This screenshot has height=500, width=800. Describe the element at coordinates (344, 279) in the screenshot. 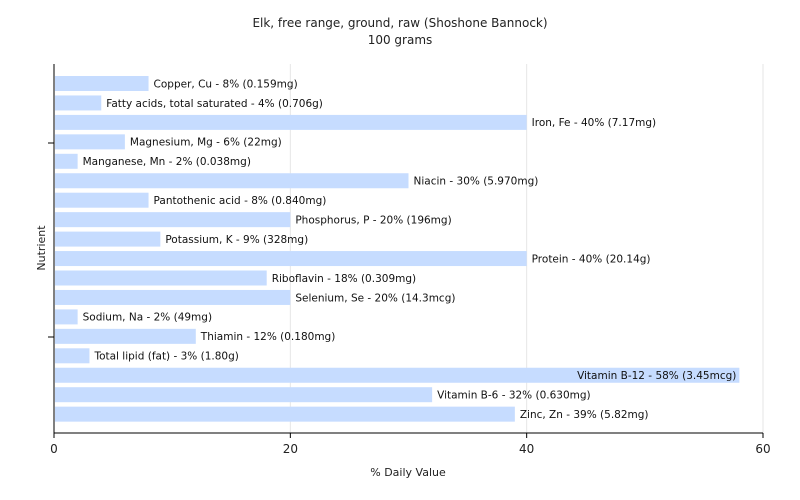

I see `bar-label-10: Riboflavin - 18% (0.309mg)` at that location.